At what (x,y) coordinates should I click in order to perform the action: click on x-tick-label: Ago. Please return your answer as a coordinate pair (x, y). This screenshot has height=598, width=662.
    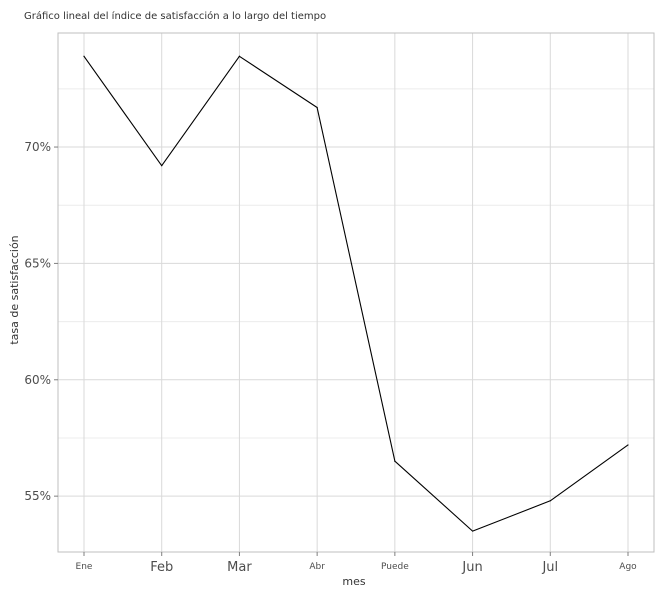
    Looking at the image, I should click on (628, 567).